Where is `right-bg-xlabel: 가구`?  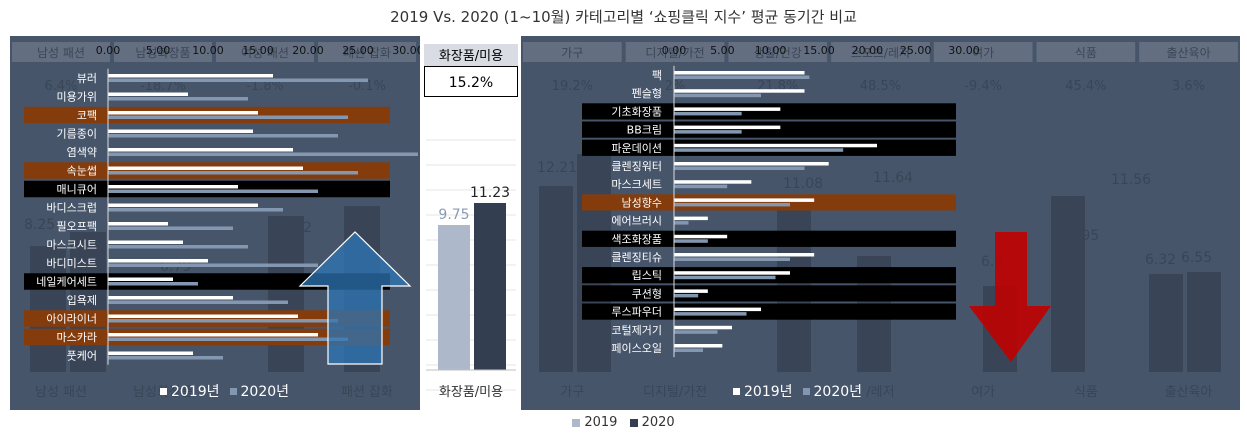
right-bg-xlabel: 가구 is located at coordinates (572, 392).